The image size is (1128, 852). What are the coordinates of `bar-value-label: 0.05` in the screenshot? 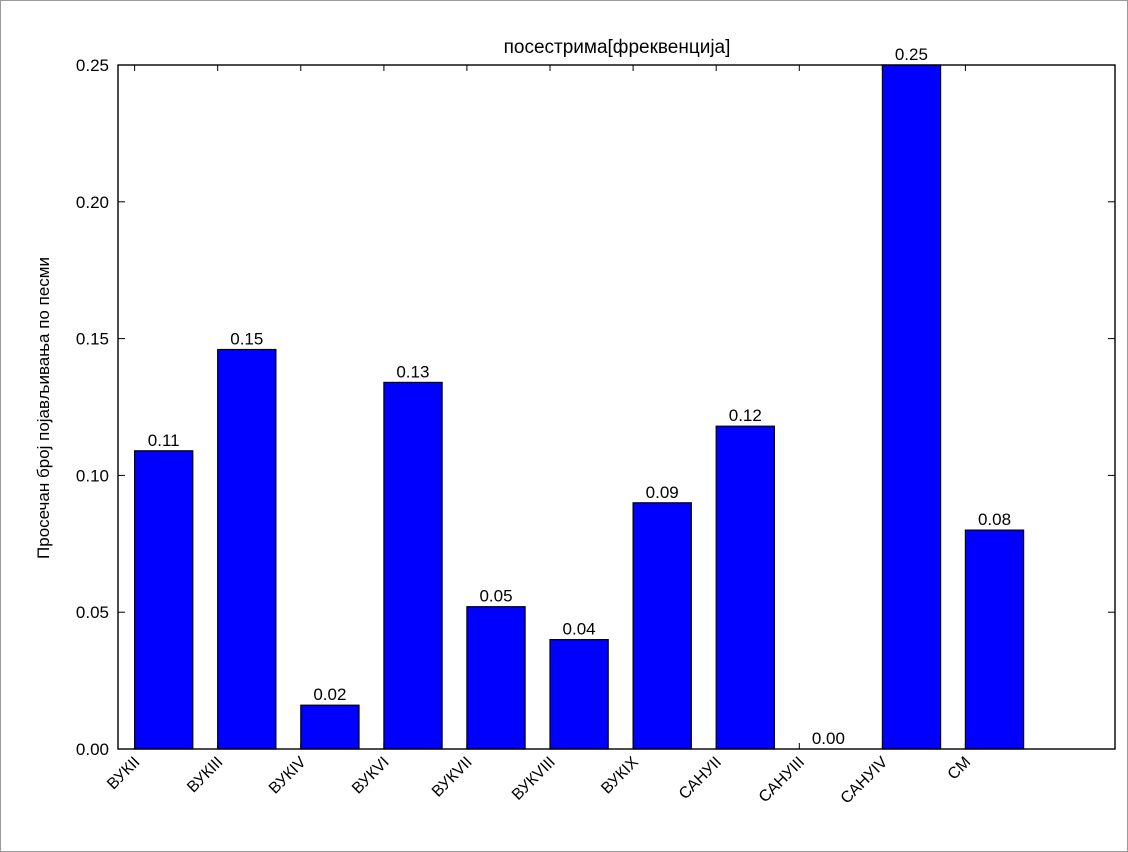 It's located at (495, 596).